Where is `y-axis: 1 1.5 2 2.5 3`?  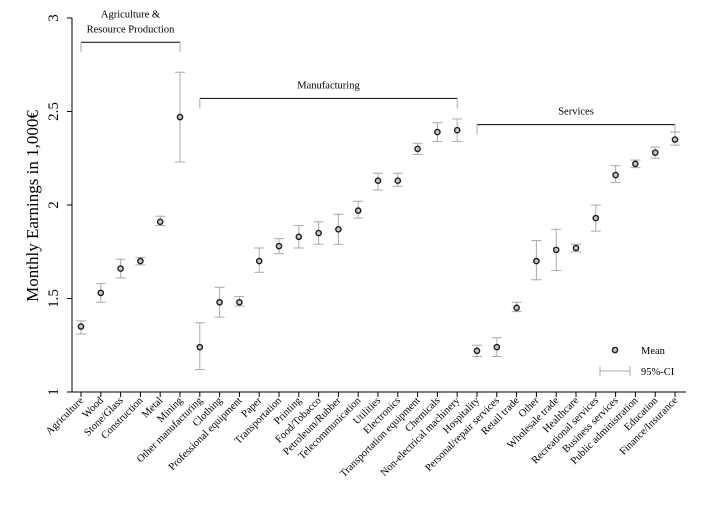
y-axis: 1 1.5 2 2.5 3 is located at coordinates (59, 205).